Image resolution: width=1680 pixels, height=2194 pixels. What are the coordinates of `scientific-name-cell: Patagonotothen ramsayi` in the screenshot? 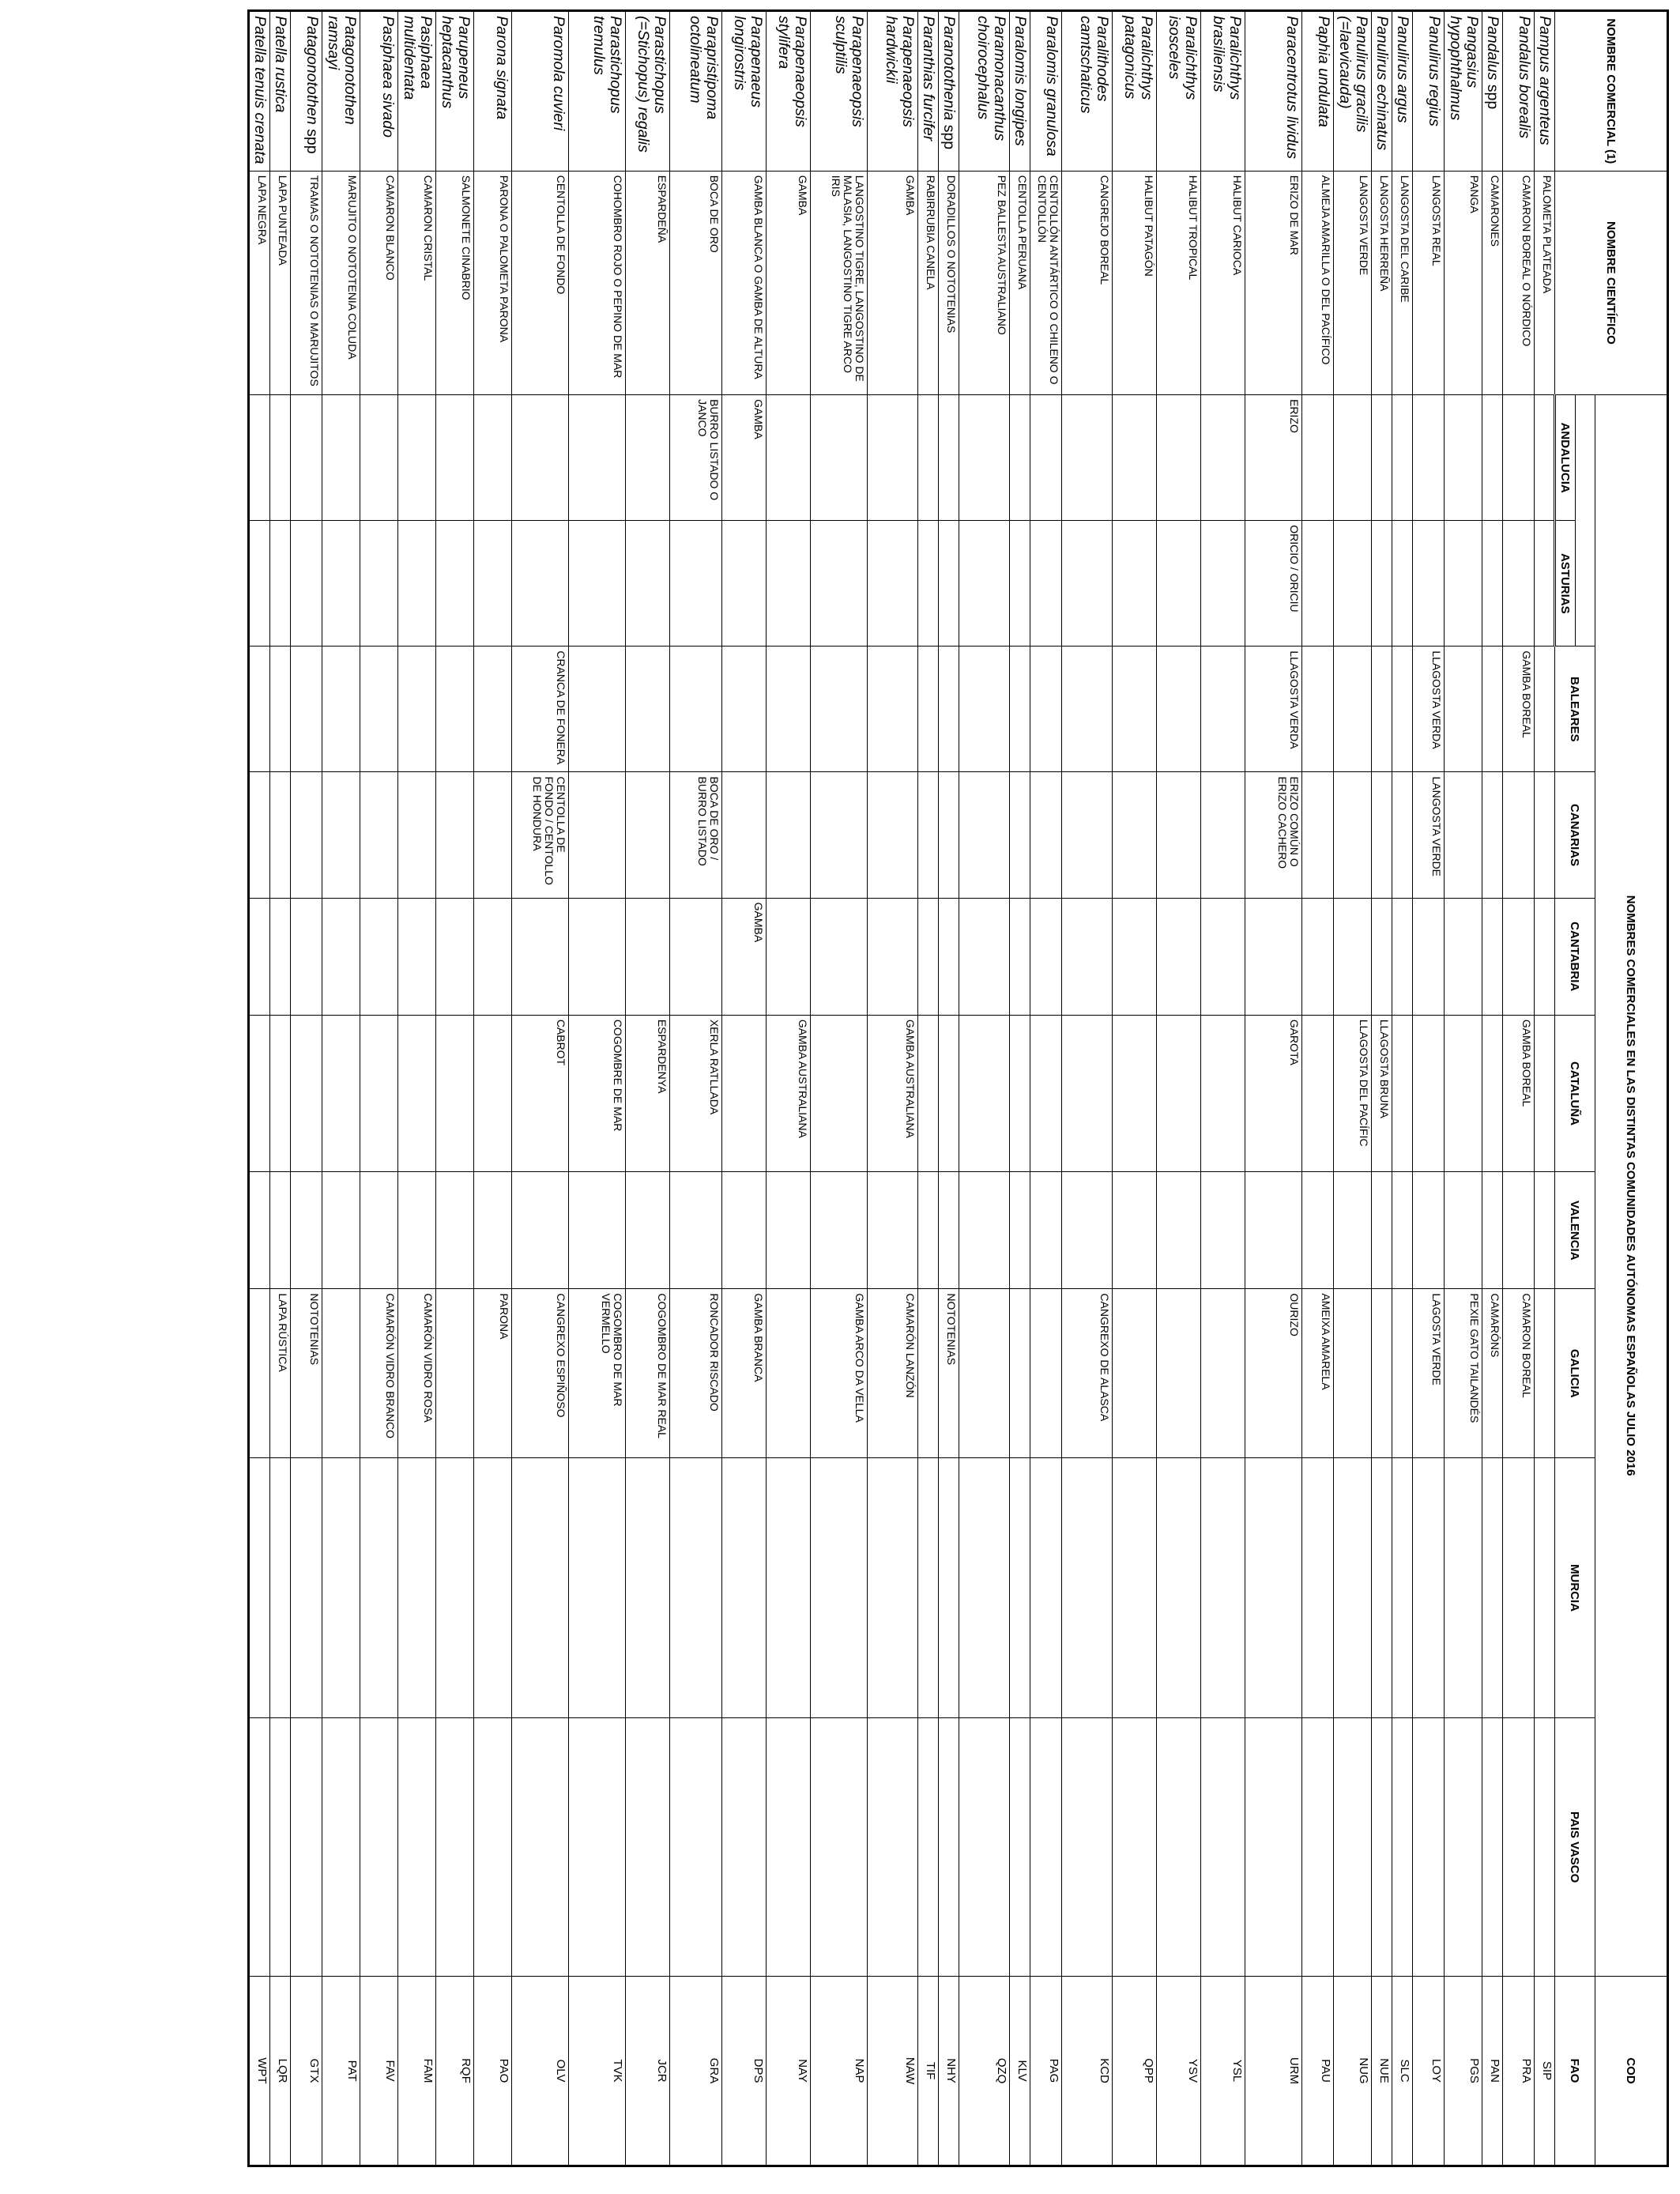 It's located at (341, 91).